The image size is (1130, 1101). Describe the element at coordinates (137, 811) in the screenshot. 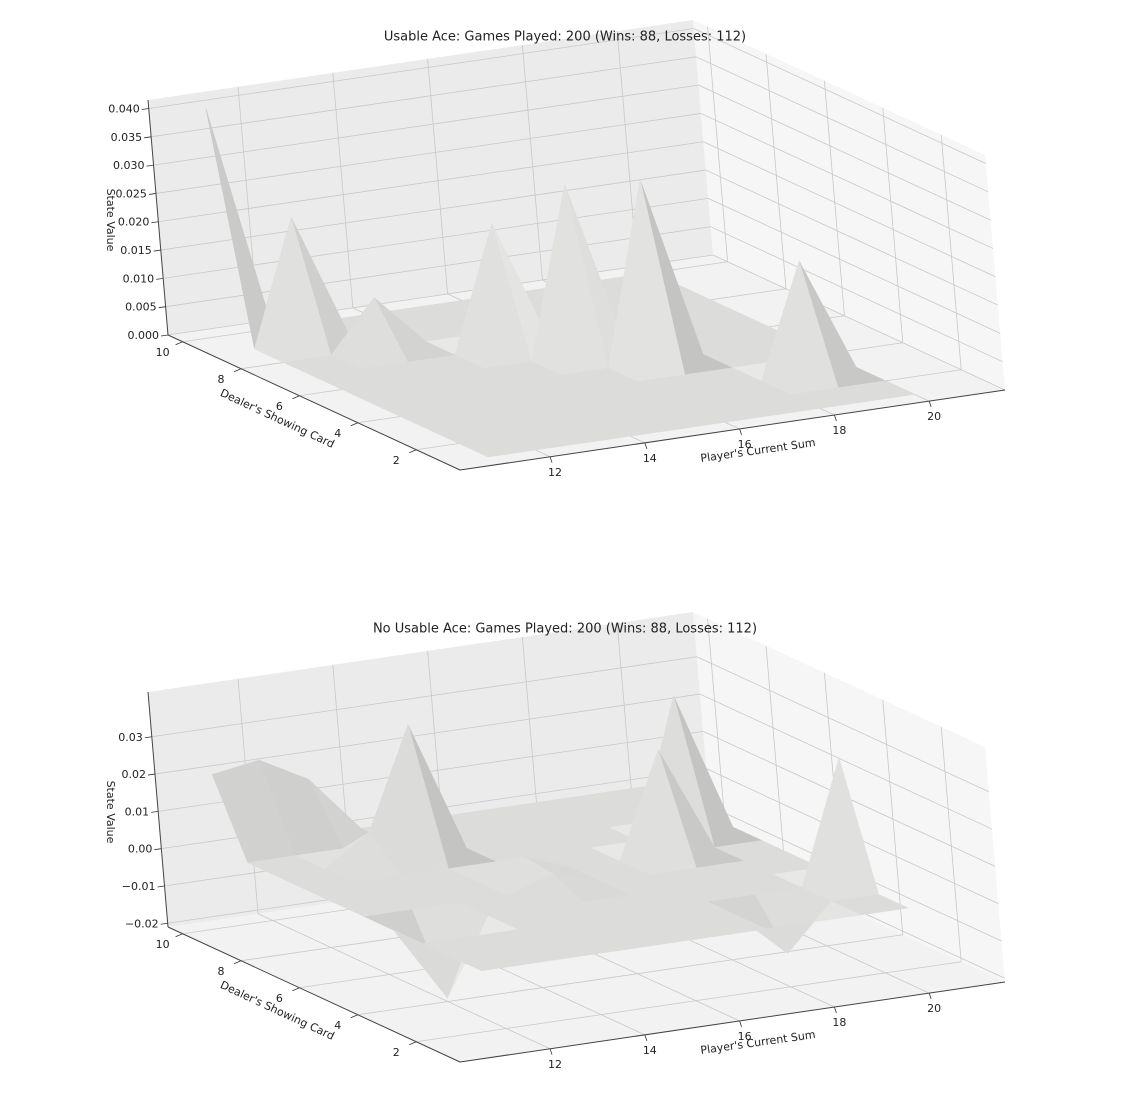

I see `z-tick-label: 0.01` at that location.